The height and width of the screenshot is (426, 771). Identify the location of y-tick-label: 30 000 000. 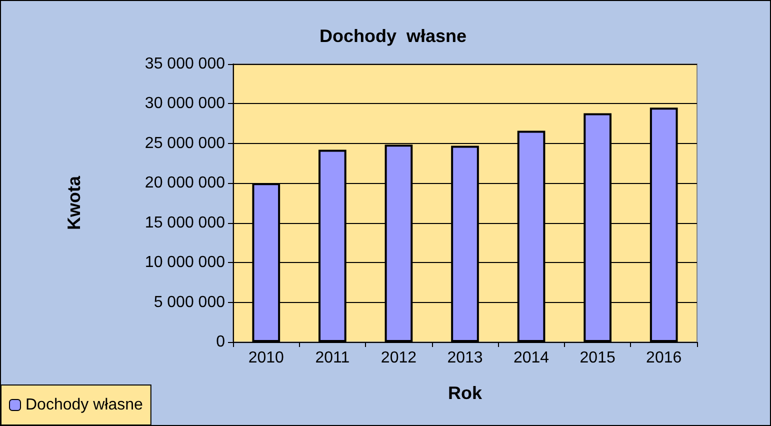
(185, 103).